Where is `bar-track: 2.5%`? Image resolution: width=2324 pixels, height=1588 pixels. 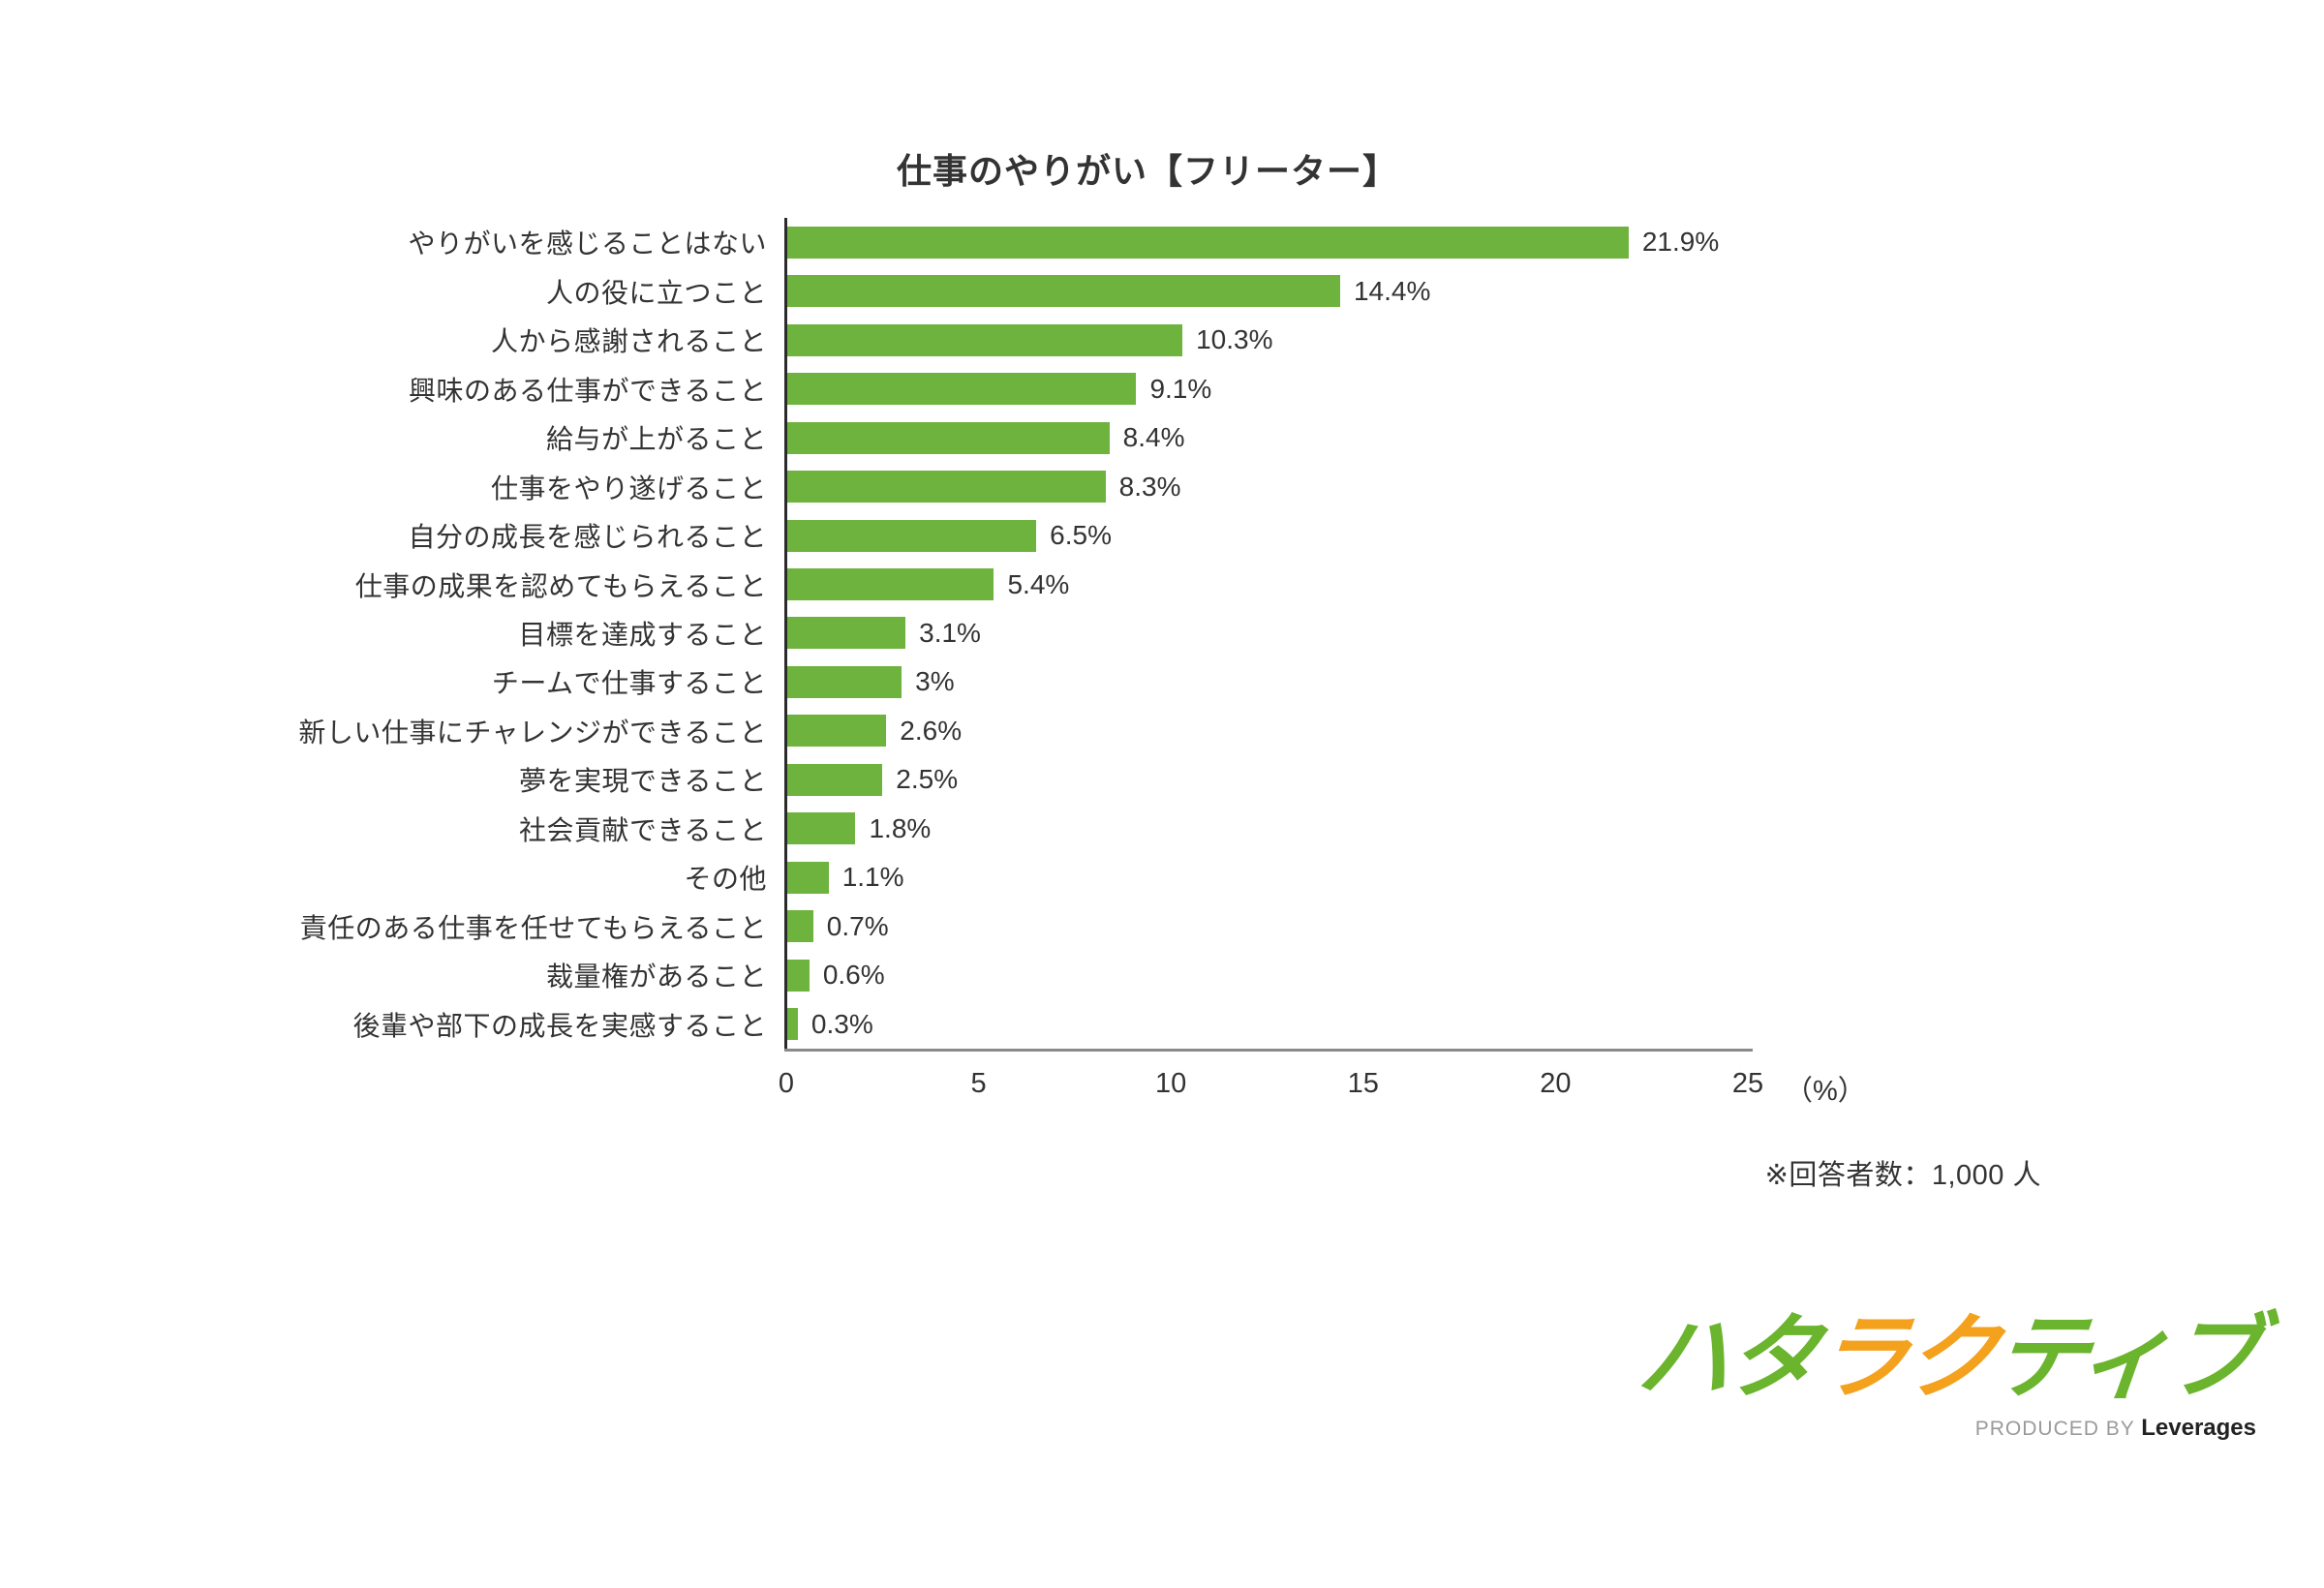
bar-track: 2.5% is located at coordinates (1555, 779).